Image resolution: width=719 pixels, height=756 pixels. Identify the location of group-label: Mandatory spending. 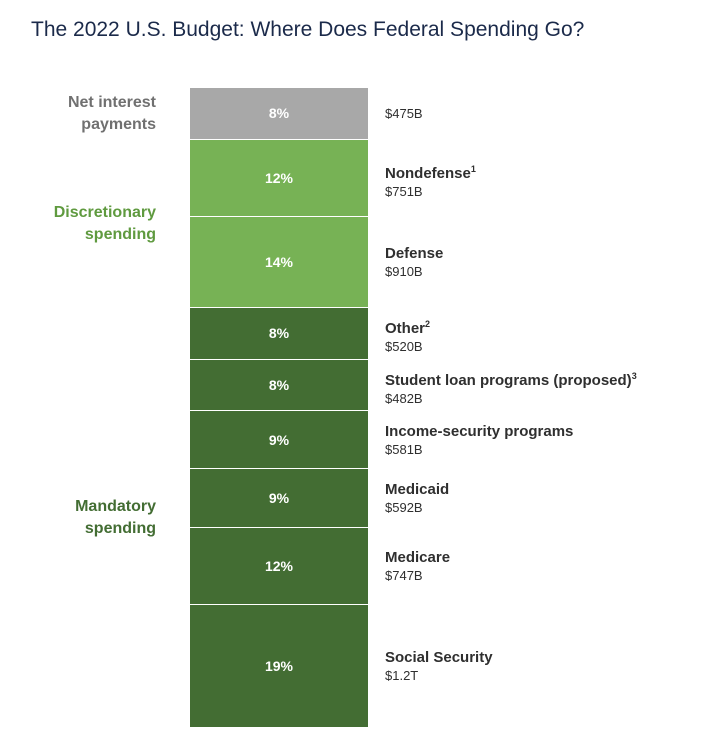
(115, 517).